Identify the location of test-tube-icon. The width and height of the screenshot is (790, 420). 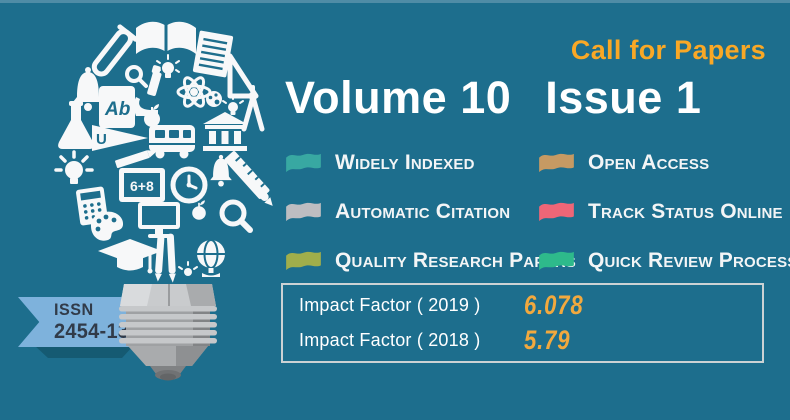
(115, 50).